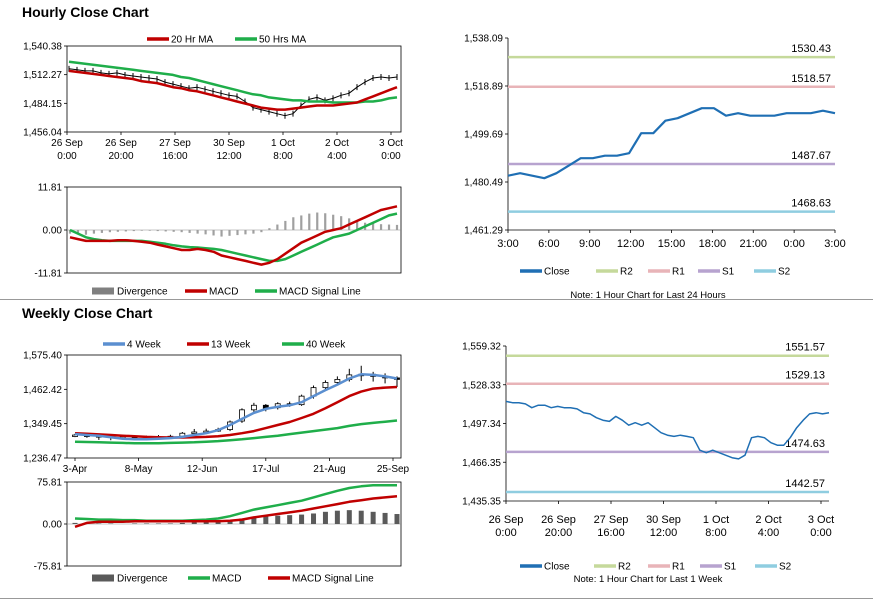 The image size is (873, 601). I want to click on legend-weekly-macd-label: MACD, so click(226, 579).